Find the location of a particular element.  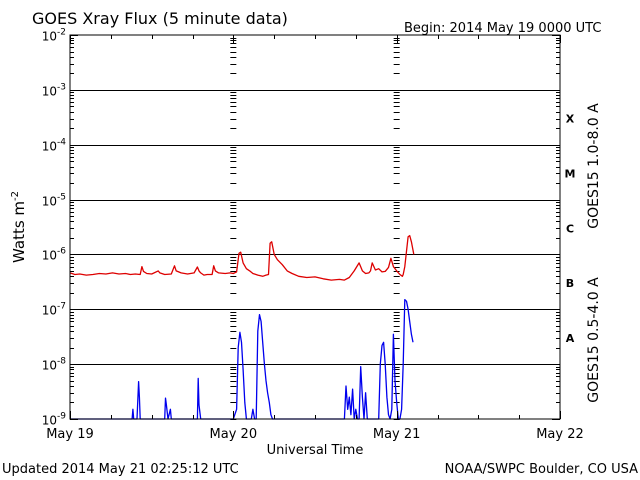

y-tick-label: 10⁻⁹ is located at coordinates (54, 420).